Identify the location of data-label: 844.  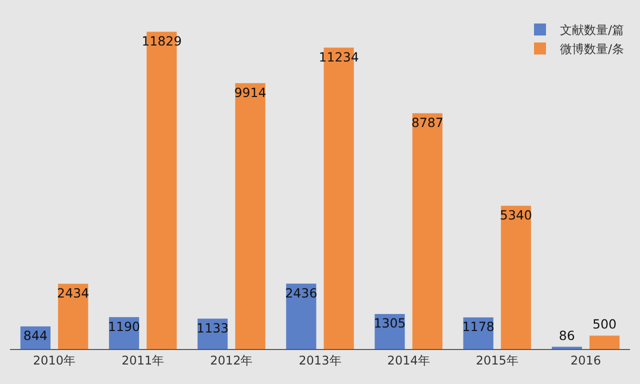
(35, 336).